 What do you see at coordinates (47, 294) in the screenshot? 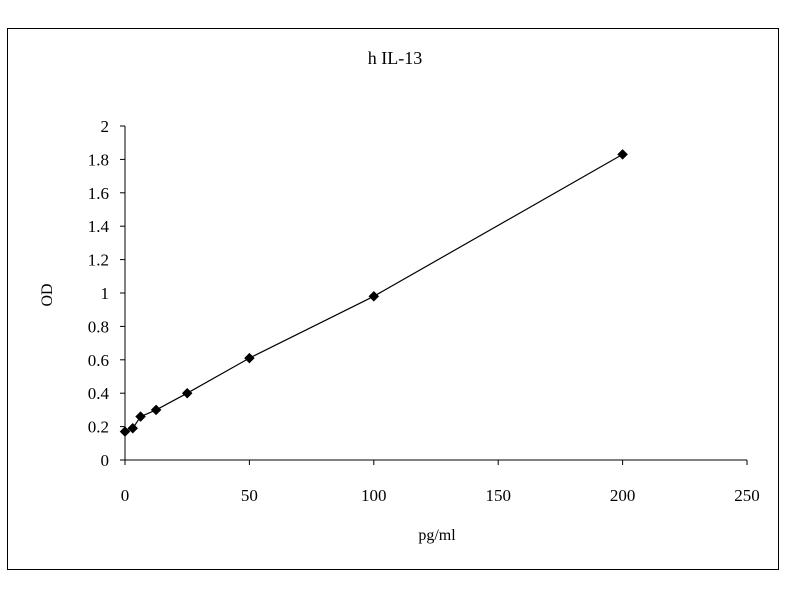
I see `y-axis-label: OD` at bounding box center [47, 294].